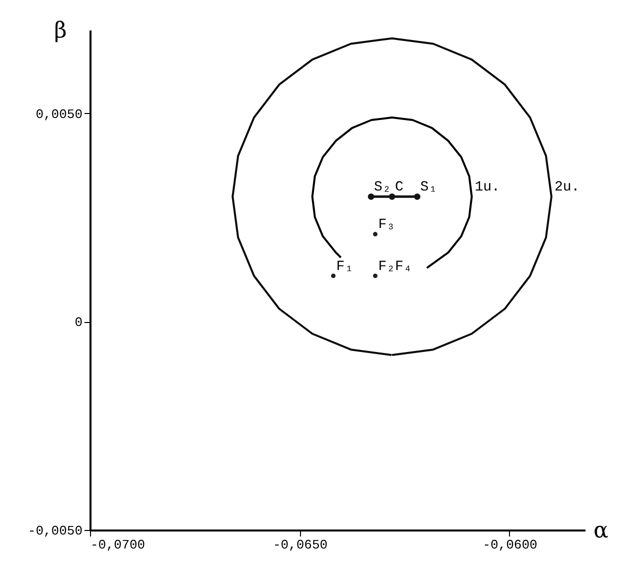 The image size is (618, 569). Describe the element at coordinates (55, 531) in the screenshot. I see `y-tick-label: -0,0050` at that location.